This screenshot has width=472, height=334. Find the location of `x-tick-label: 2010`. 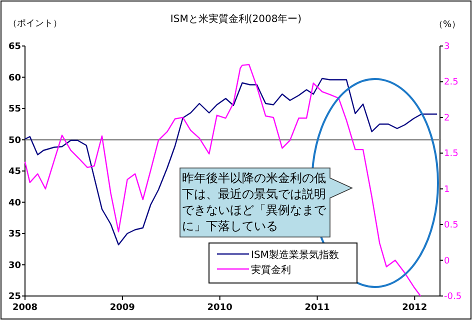

x-tick-label: 2010 is located at coordinates (219, 308).